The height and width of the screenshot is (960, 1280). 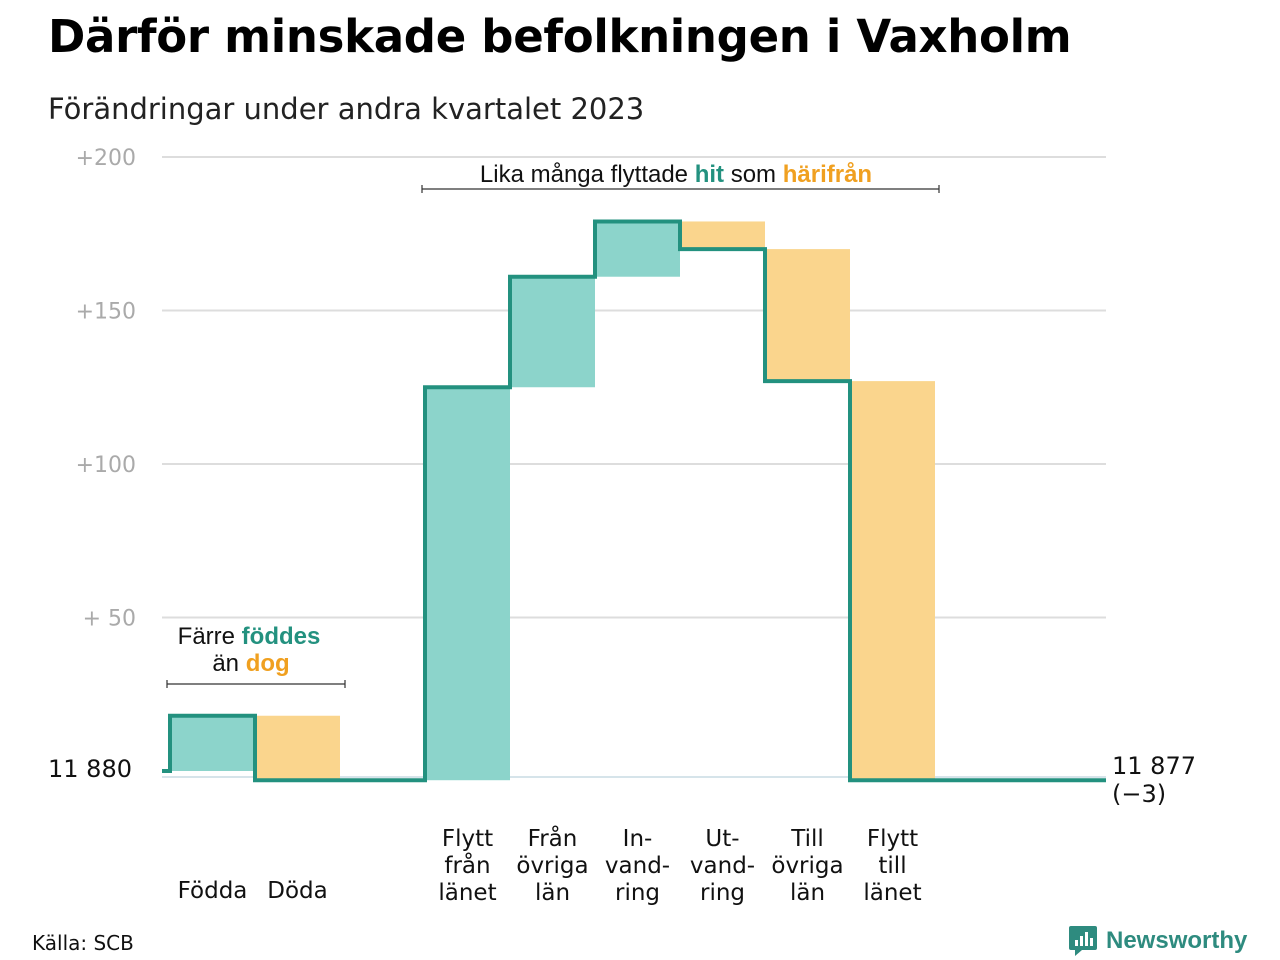 What do you see at coordinates (106, 465) in the screenshot?
I see `y-tick-label: +100` at bounding box center [106, 465].